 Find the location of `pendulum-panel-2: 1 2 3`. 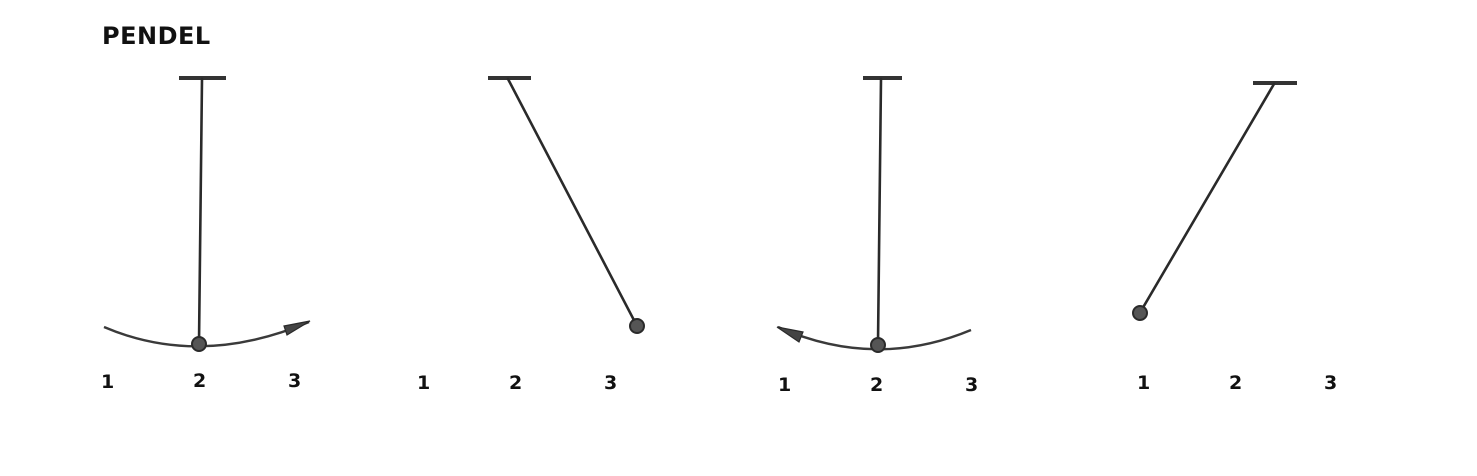

pendulum-panel-2: 1 2 3 is located at coordinates (531, 235).